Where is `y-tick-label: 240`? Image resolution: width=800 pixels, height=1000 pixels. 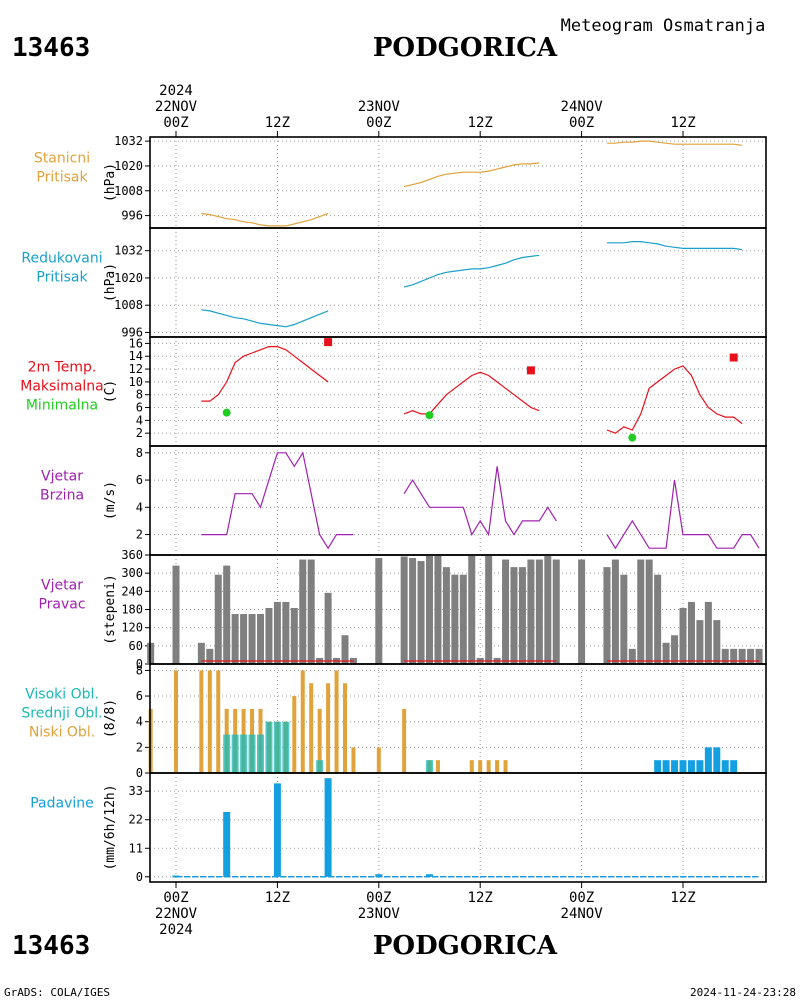 y-tick-label: 240 is located at coordinates (132, 591).